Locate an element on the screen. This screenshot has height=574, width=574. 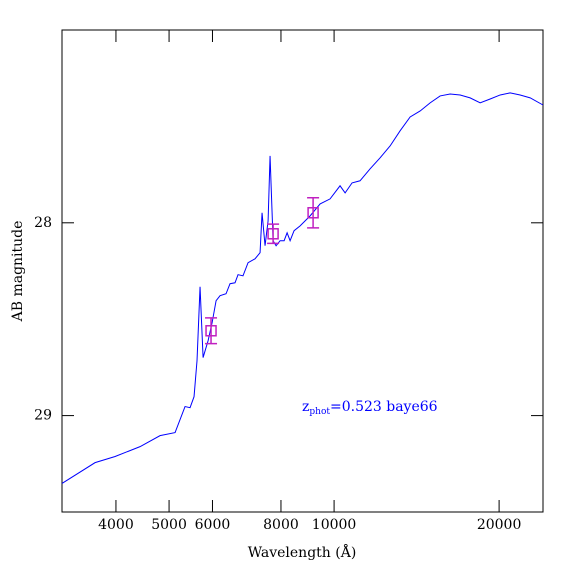
x-tick-label: 6000 is located at coordinates (213, 525).